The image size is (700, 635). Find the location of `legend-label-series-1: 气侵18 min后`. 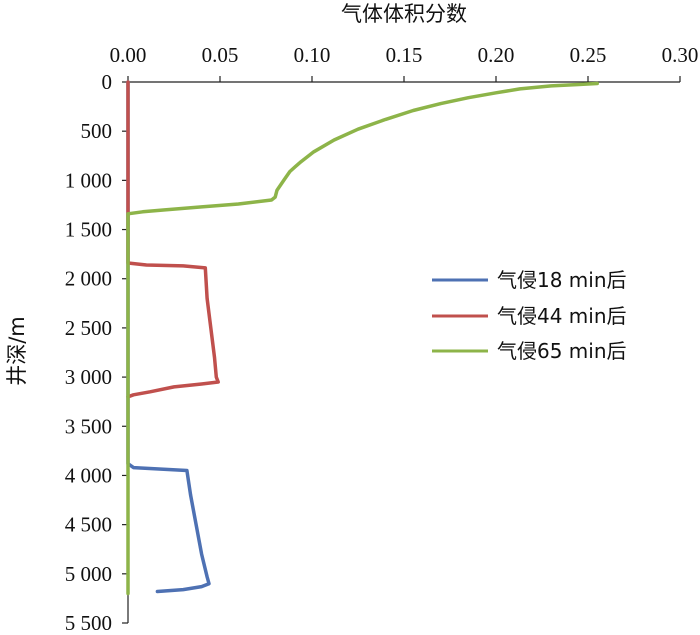

legend-label-series-1: 气侵18 min后 is located at coordinates (562, 280).